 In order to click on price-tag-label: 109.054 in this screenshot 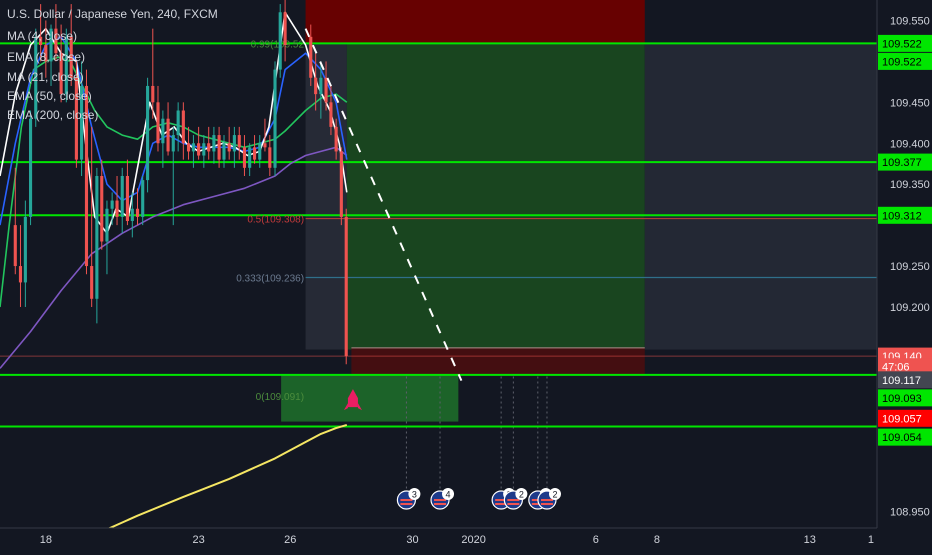, I will do `click(902, 438)`.